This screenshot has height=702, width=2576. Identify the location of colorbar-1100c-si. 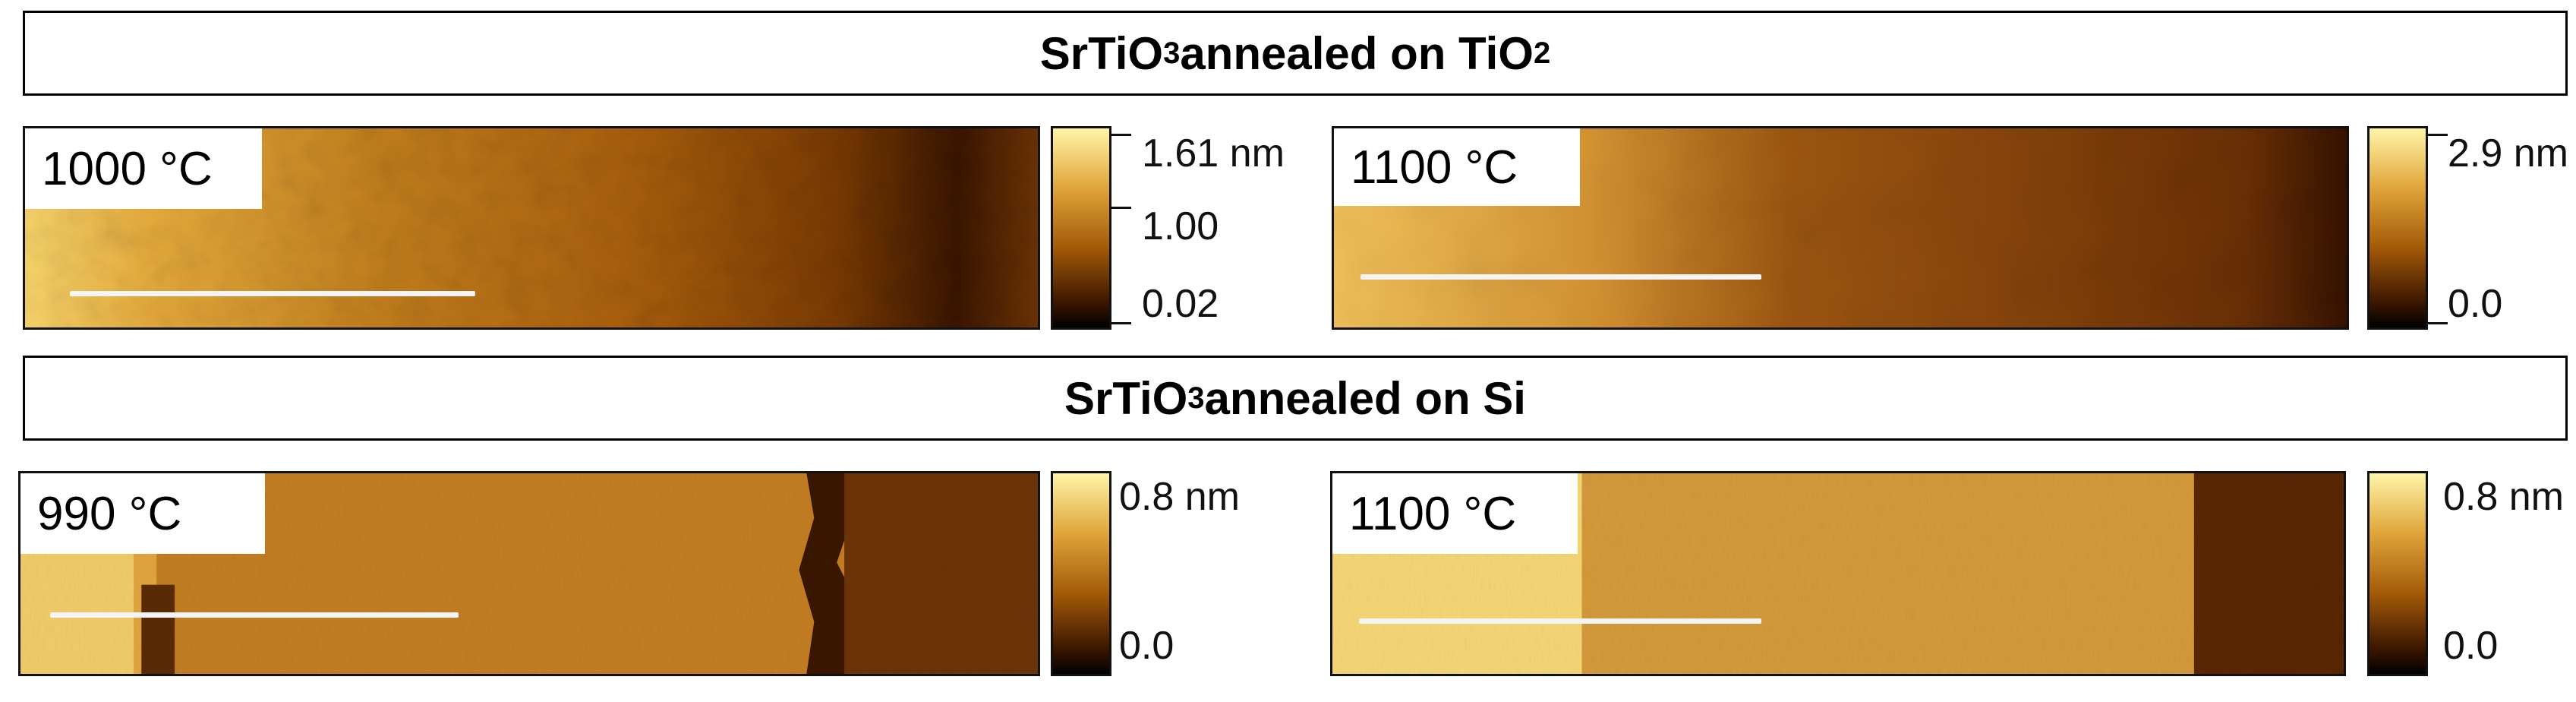
(2397, 573).